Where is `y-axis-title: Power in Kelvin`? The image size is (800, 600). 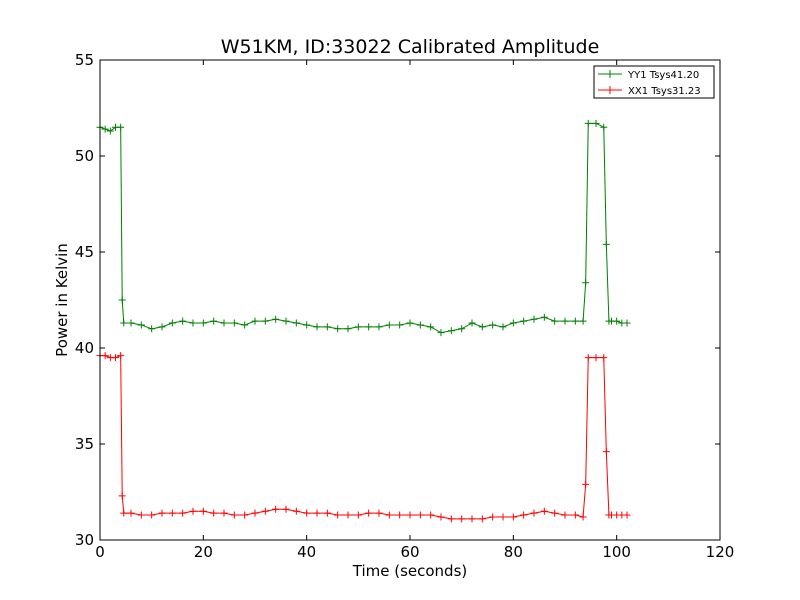
y-axis-title: Power in Kelvin is located at coordinates (62, 300).